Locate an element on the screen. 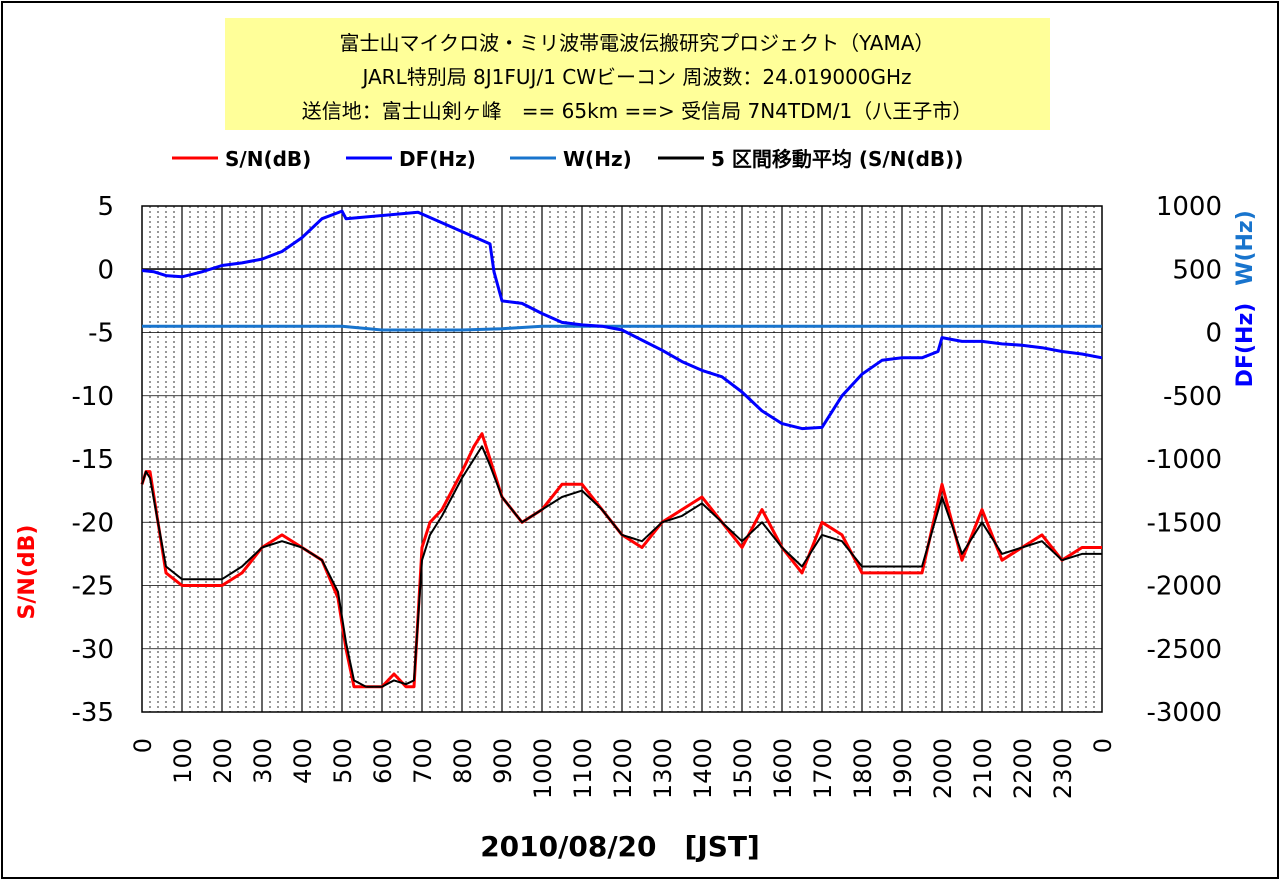 The image size is (1280, 880). title-background is located at coordinates (637, 74).